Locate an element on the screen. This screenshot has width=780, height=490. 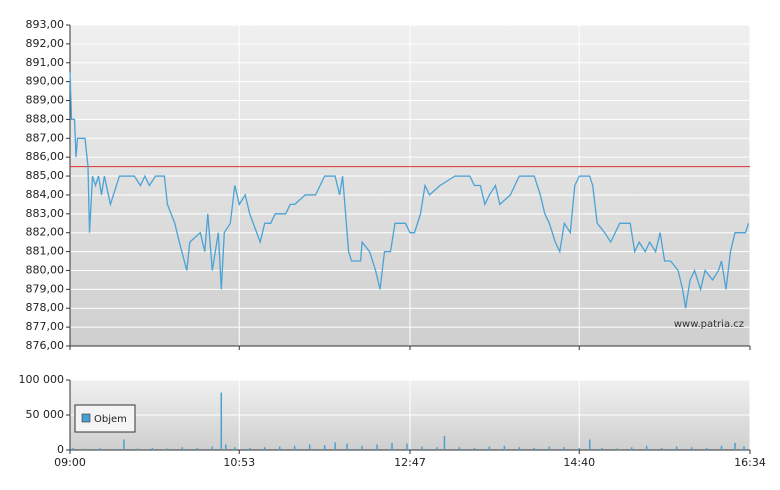
y-tick-label: 891,00 is located at coordinates (45, 62).